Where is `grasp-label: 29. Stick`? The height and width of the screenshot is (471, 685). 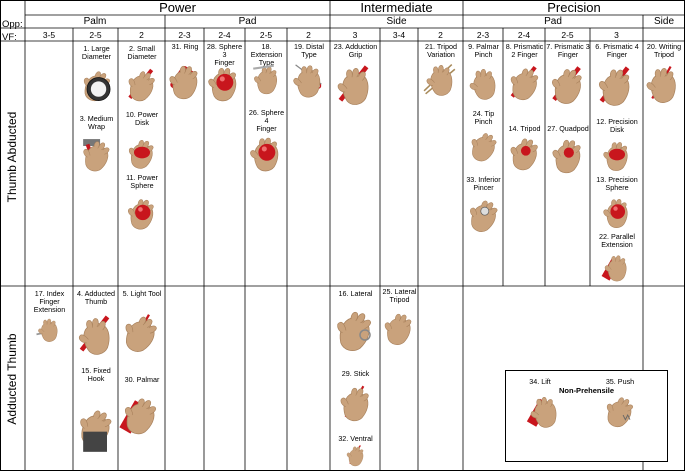
grasp-label: 29. Stick is located at coordinates (355, 373).